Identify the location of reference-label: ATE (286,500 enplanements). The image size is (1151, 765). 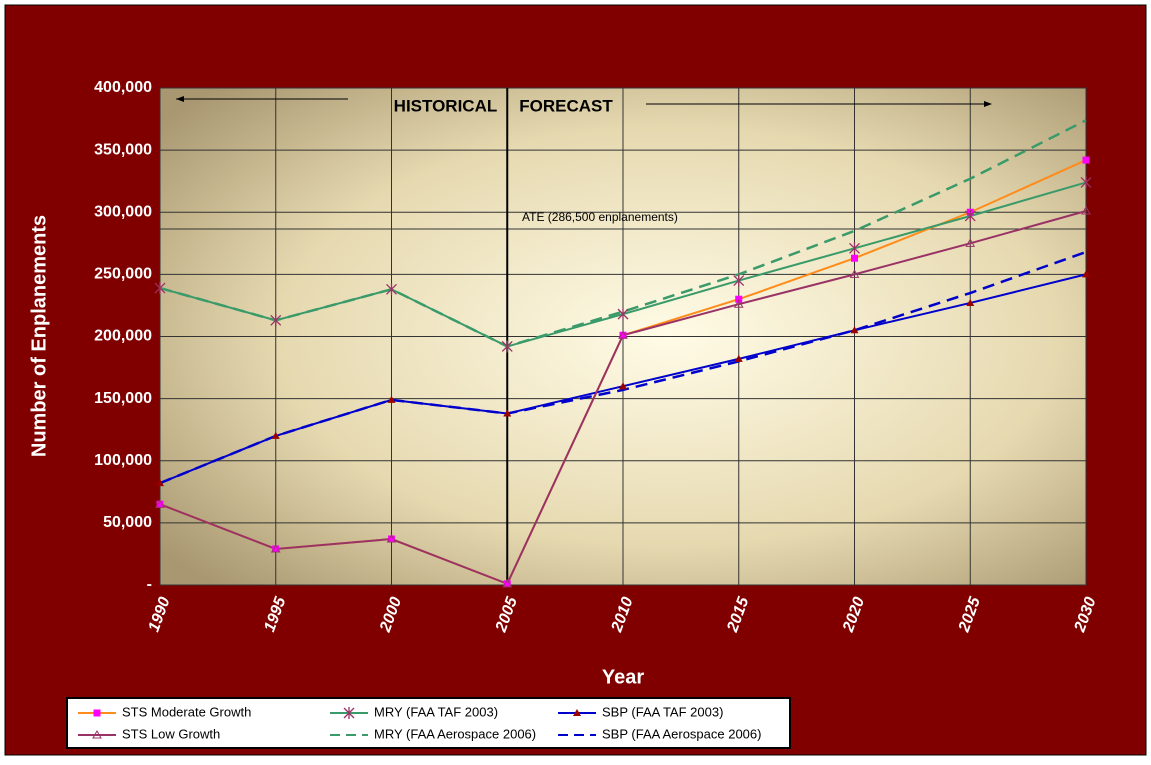
(600, 217).